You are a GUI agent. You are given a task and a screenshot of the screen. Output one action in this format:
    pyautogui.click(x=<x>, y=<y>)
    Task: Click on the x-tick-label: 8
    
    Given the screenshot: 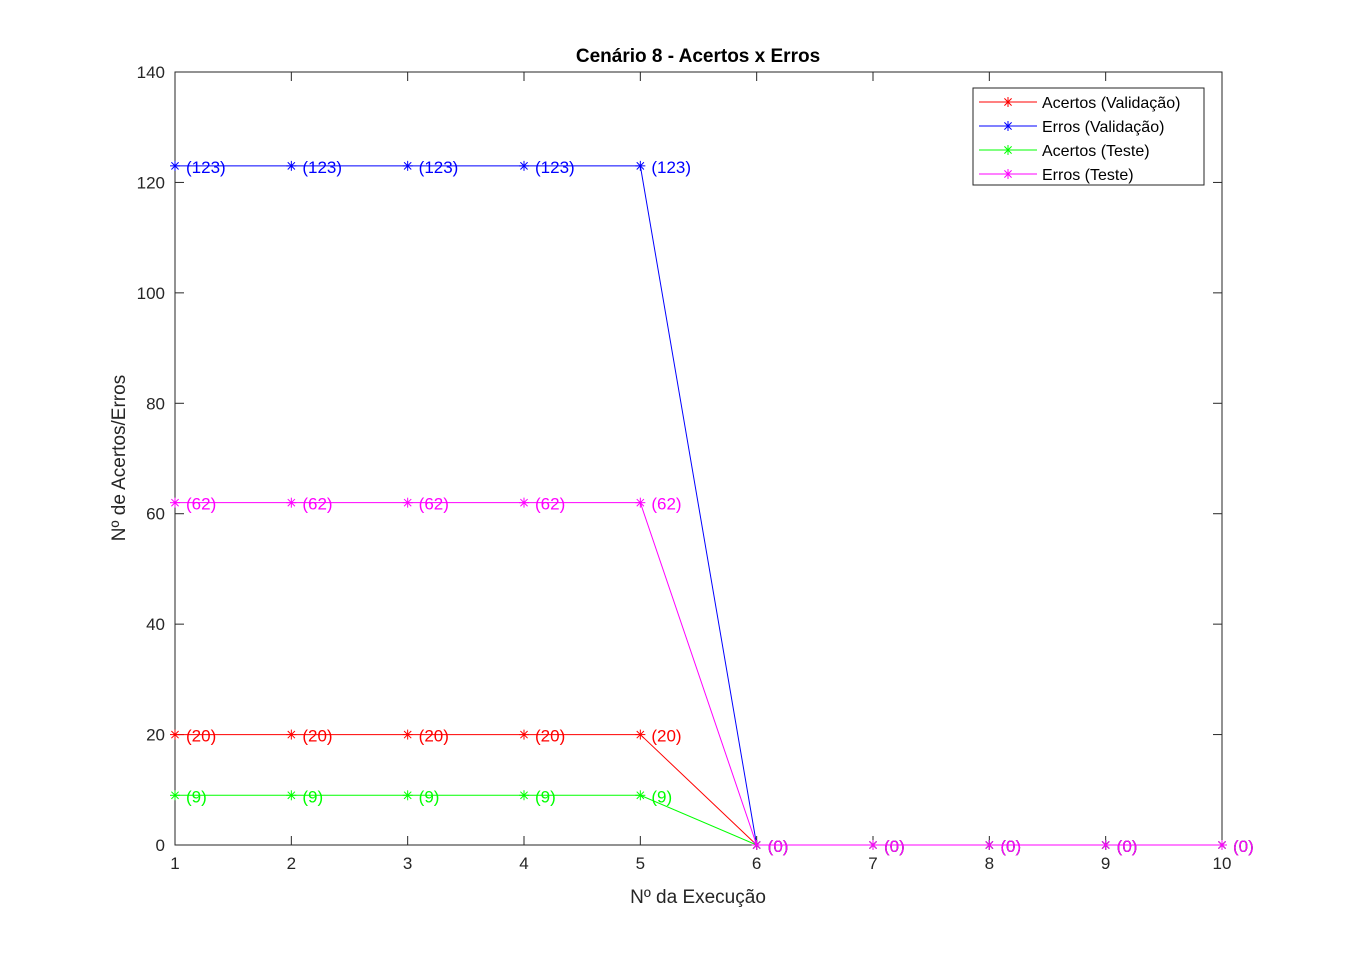 What is the action you would take?
    pyautogui.click(x=989, y=863)
    